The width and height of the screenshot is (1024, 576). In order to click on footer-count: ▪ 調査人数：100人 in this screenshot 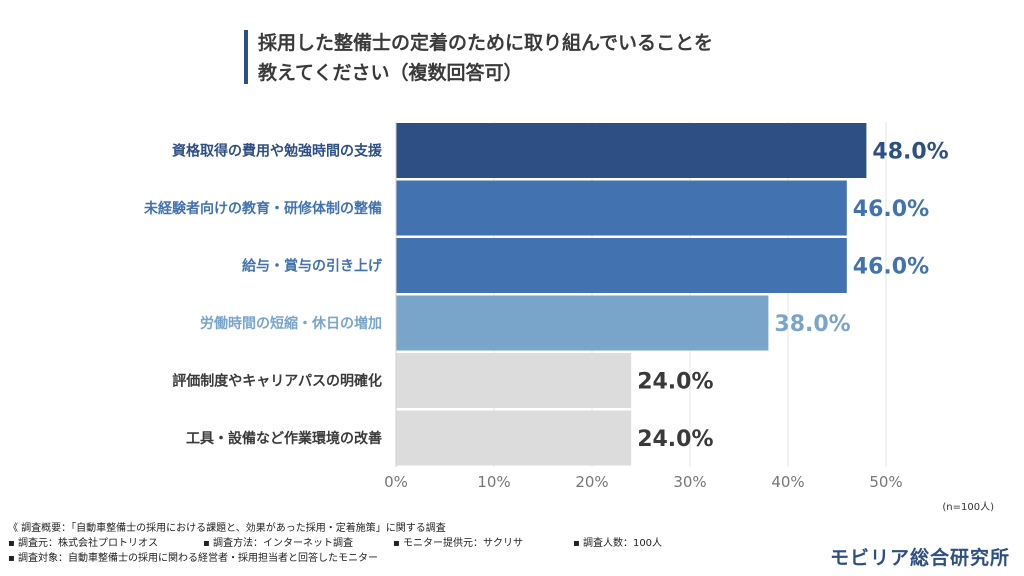, I will do `click(618, 543)`.